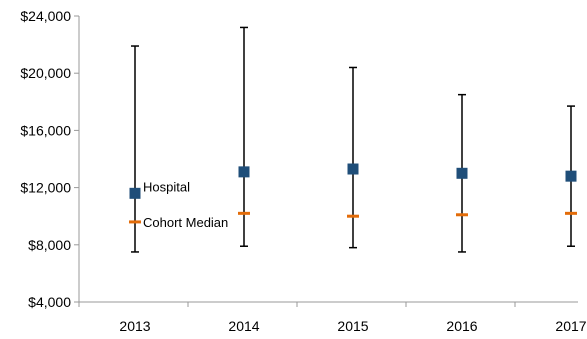 The width and height of the screenshot is (587, 339). Describe the element at coordinates (332, 318) in the screenshot. I see `x-axis: 2013 2014 2015 2016 2017` at that location.